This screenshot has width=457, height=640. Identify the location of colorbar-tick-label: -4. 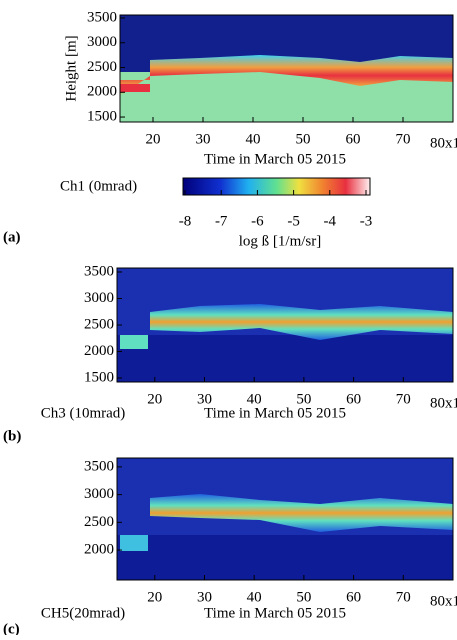
(330, 221).